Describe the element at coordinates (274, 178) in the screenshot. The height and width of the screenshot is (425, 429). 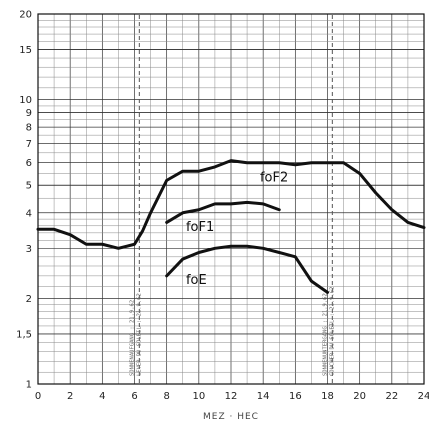
I see `series-label-fof2: foF2` at that location.